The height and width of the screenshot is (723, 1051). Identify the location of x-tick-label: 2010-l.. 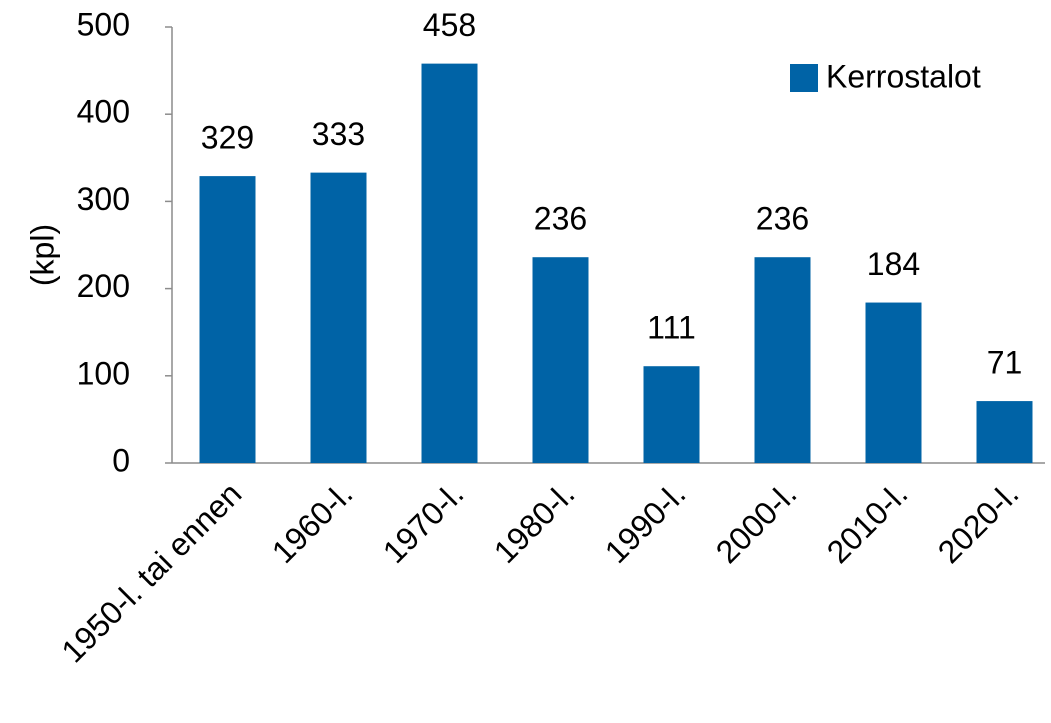
(867, 522).